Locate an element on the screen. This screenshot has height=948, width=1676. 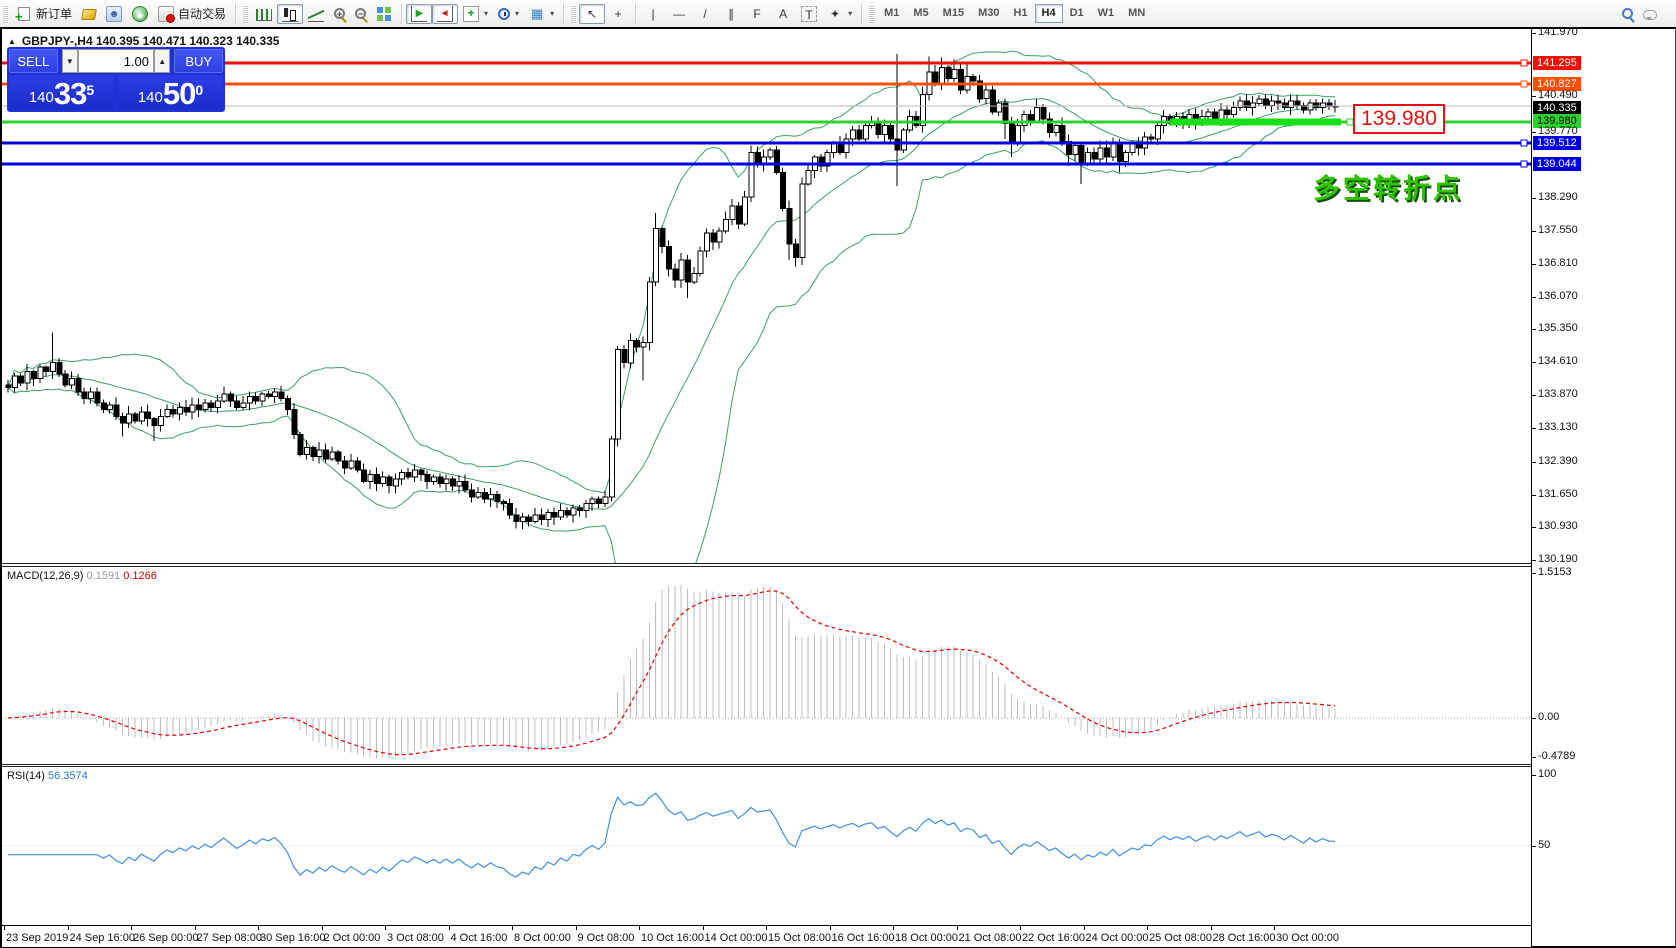
community-button is located at coordinates (114, 14).